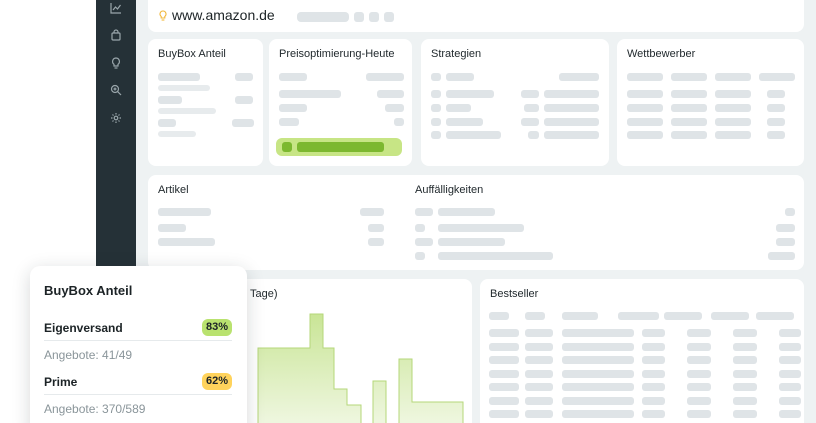 The width and height of the screenshot is (816, 423). Describe the element at coordinates (710, 102) in the screenshot. I see `competitors-card: Wettbewerber` at that location.